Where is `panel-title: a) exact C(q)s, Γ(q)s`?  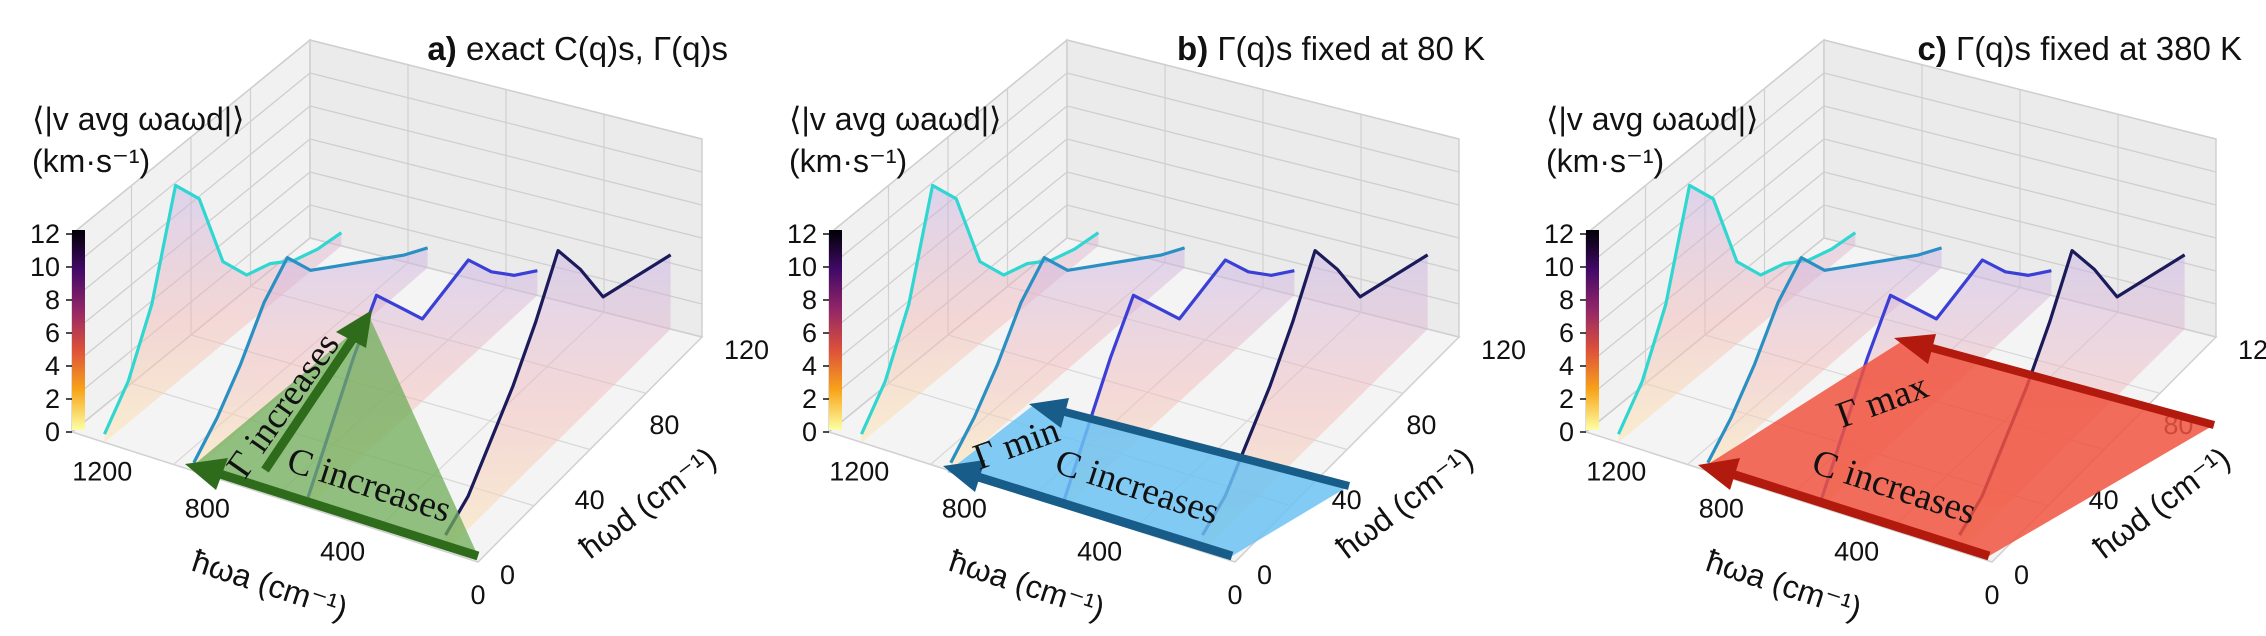 panel-title: a) exact C(q)s, Γ(q)s is located at coordinates (577, 48).